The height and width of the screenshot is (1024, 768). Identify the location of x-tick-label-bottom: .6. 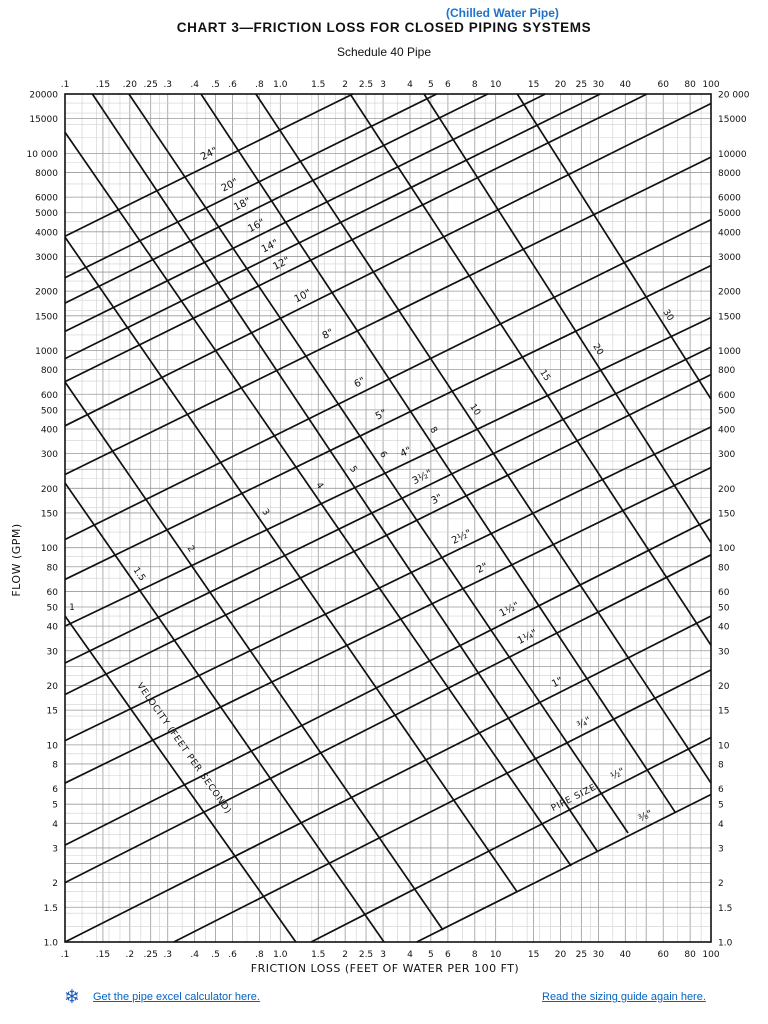
(232, 955).